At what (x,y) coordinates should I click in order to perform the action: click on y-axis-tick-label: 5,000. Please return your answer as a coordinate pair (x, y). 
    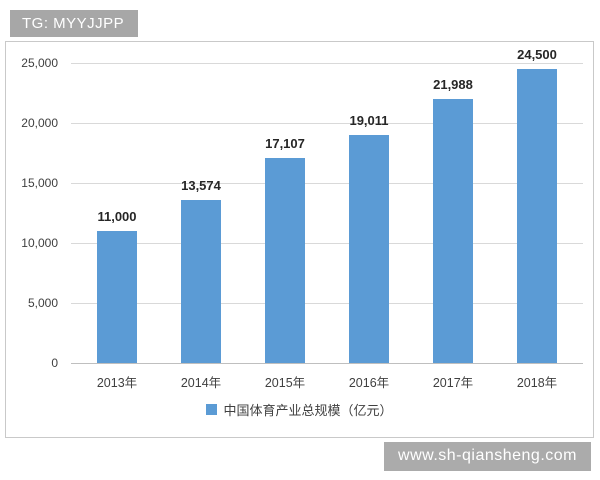
    Looking at the image, I should click on (42, 303).